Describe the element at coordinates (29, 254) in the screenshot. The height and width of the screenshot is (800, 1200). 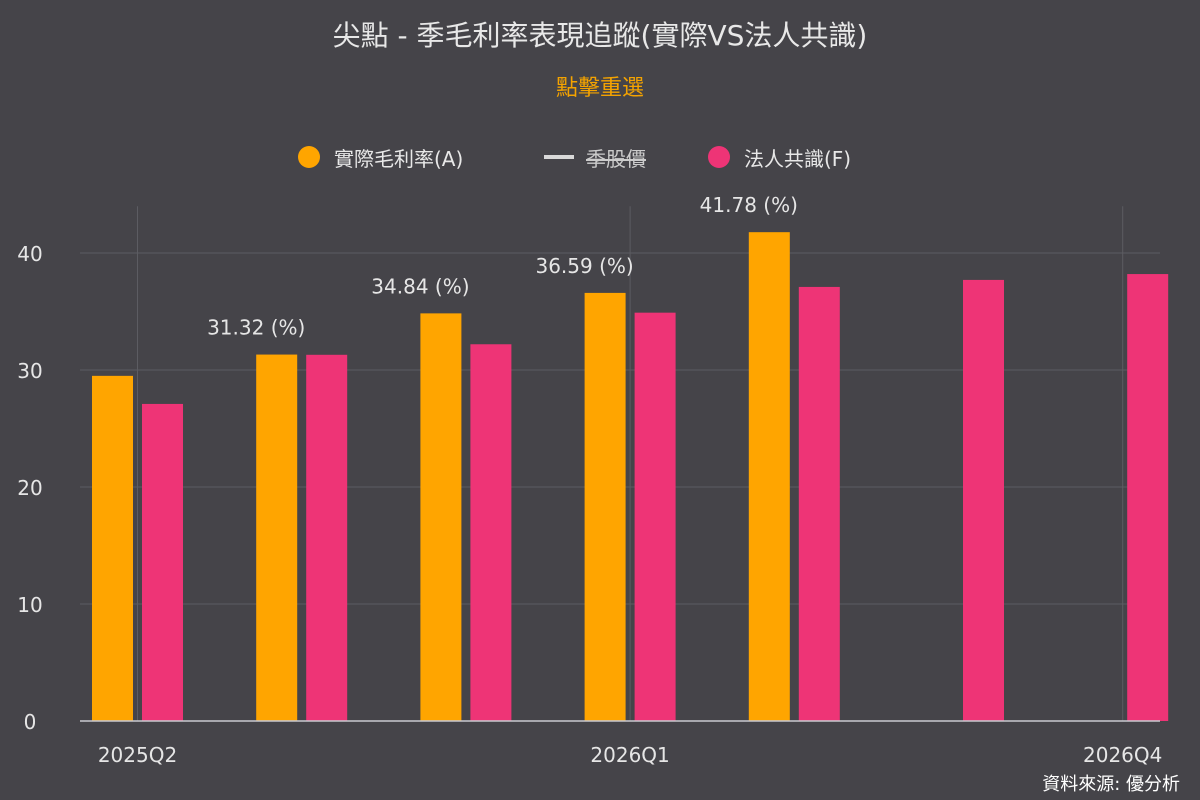
I see `y-tick-label: 40` at that location.